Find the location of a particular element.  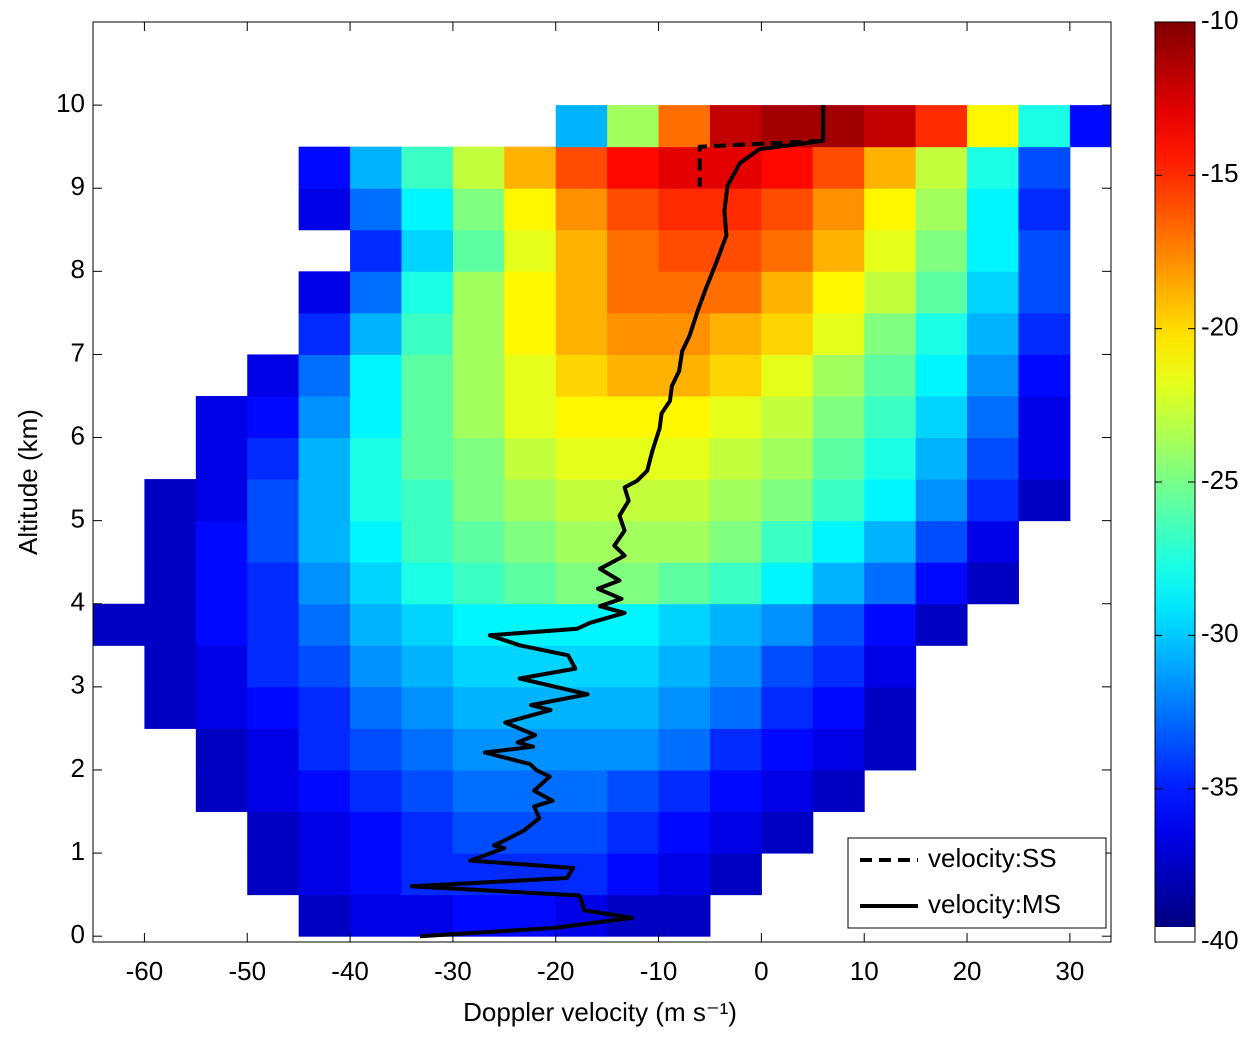

colorbar-tick-label: -35 is located at coordinates (1220, 787).